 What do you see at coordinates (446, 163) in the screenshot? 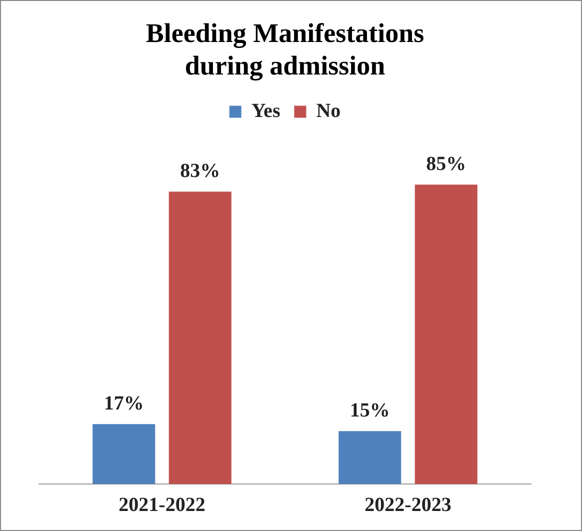
I see `data-label: 85%` at bounding box center [446, 163].